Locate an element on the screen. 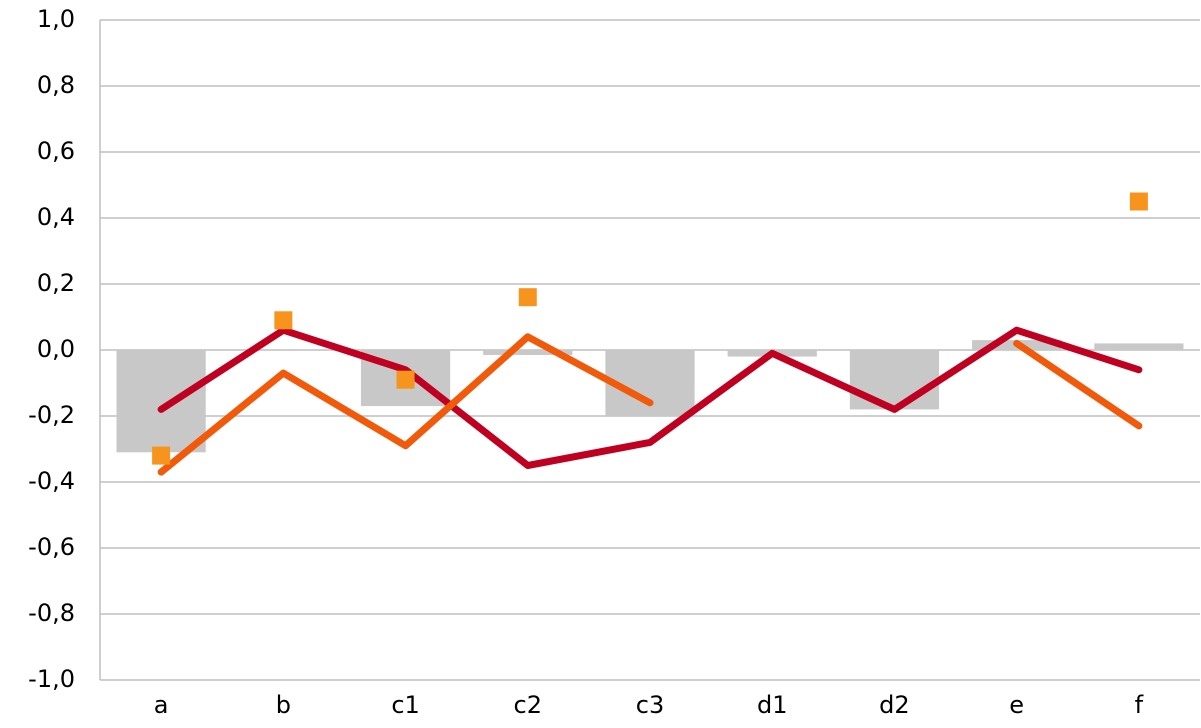 This screenshot has height=728, width=1201. x-tick-label: d2 is located at coordinates (894, 705).